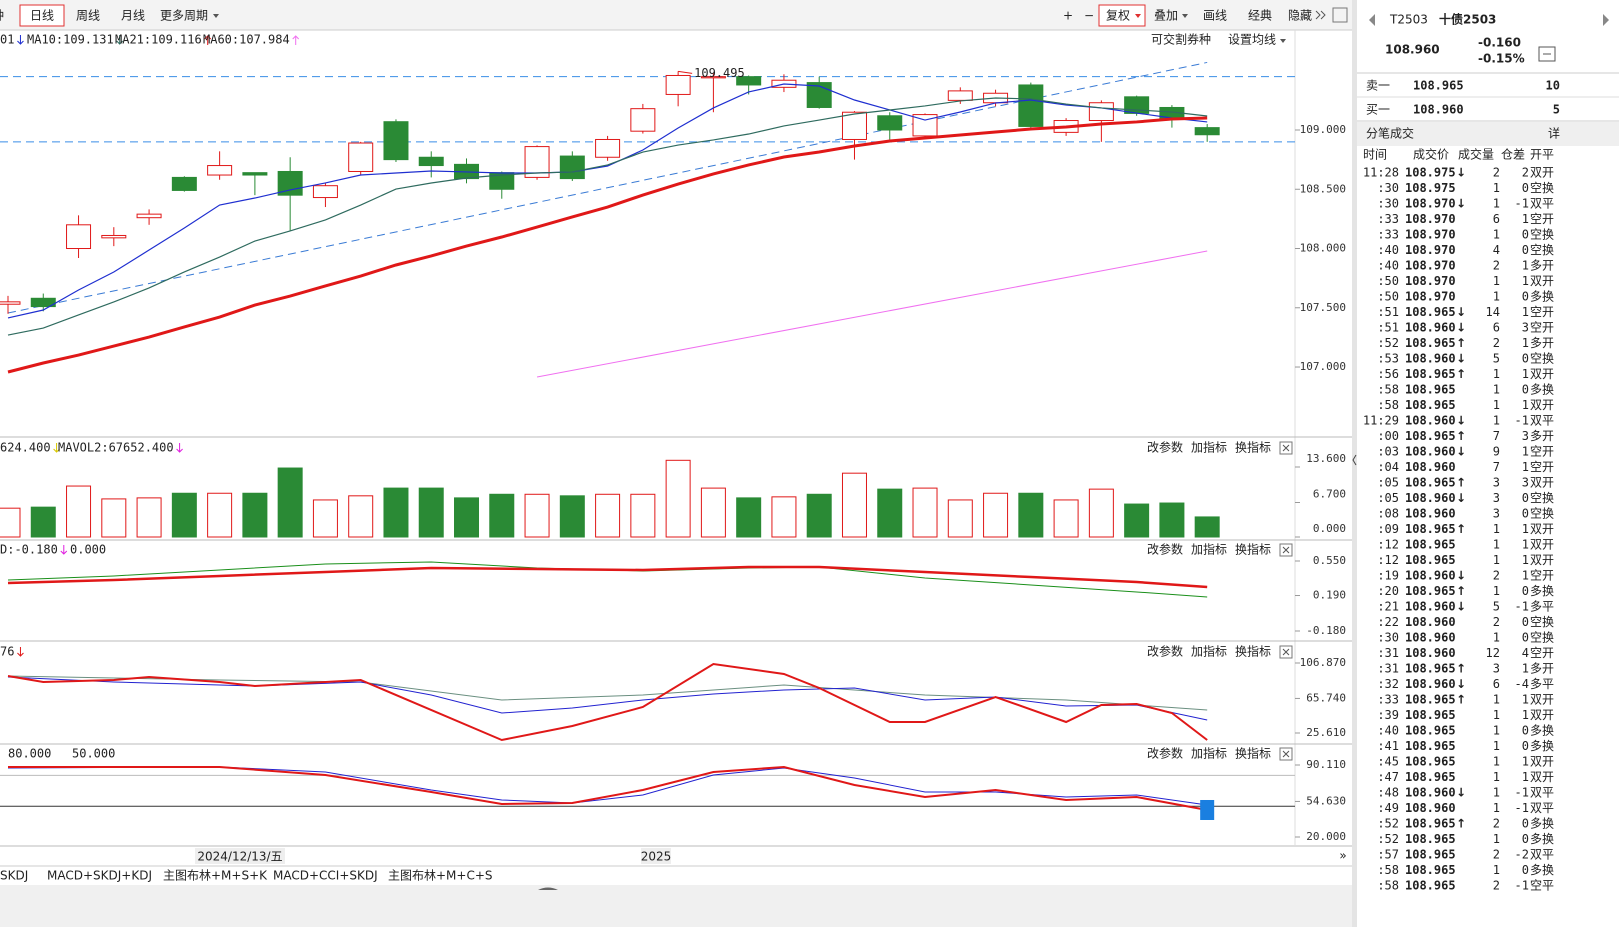  I want to click on trade-time: :32, so click(1388, 684).